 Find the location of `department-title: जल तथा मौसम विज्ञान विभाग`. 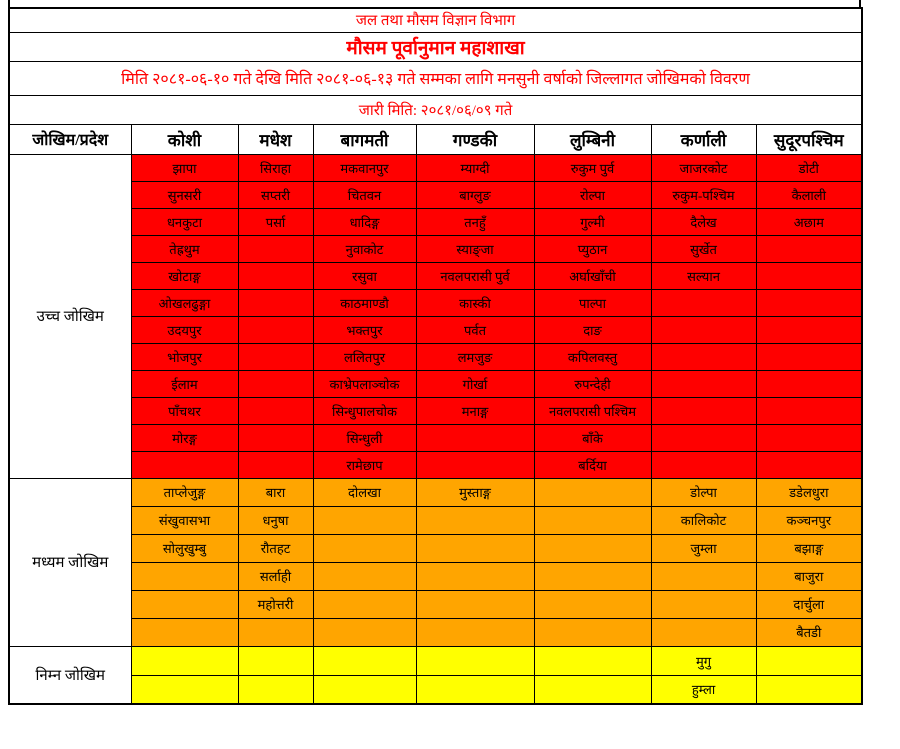

department-title: जल तथा मौसम विज्ञान विभाग is located at coordinates (435, 20).